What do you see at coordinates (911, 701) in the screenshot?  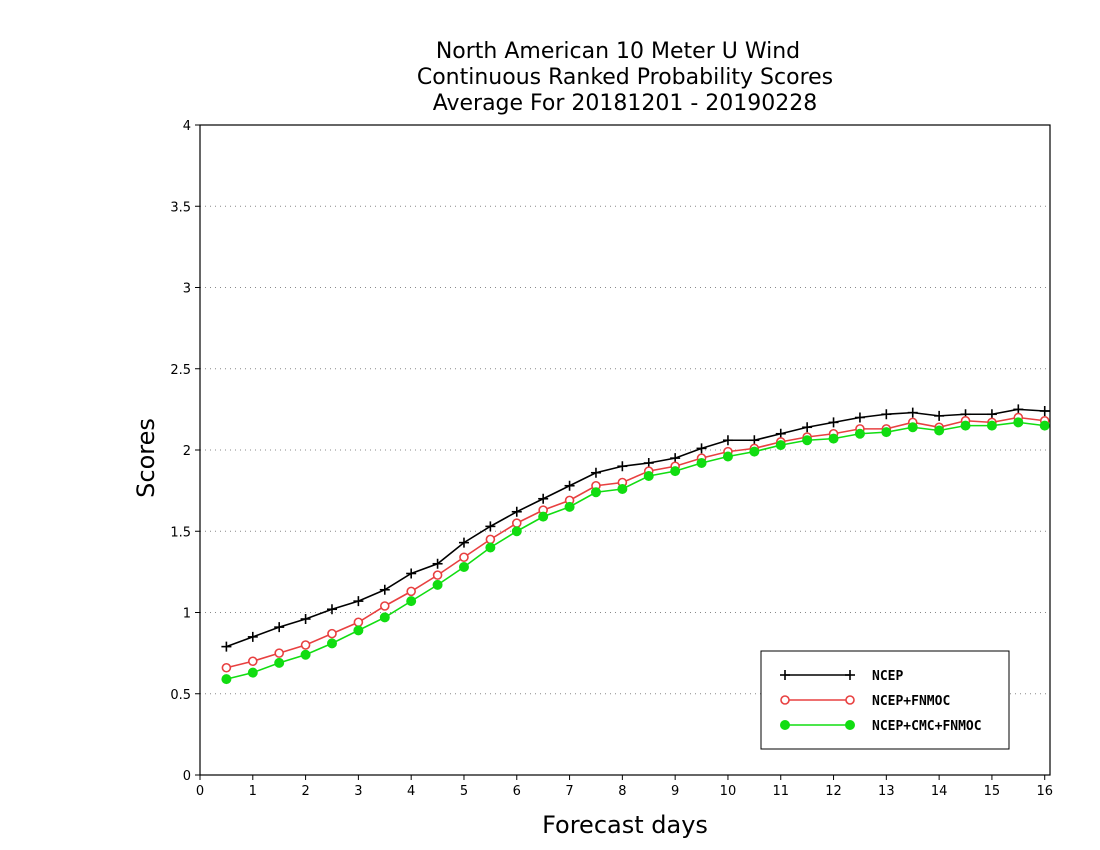 I see `legend-label: NCEP+FNMOC` at bounding box center [911, 701].